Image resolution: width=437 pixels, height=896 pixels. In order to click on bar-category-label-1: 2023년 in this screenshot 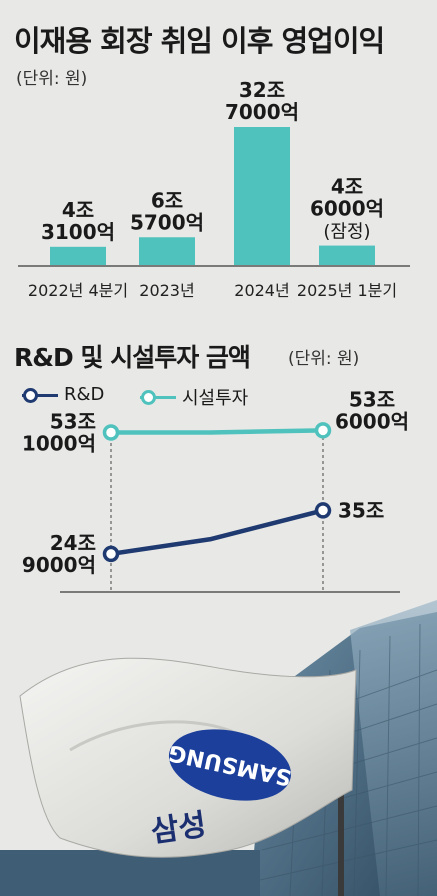, I will do `click(166, 290)`.